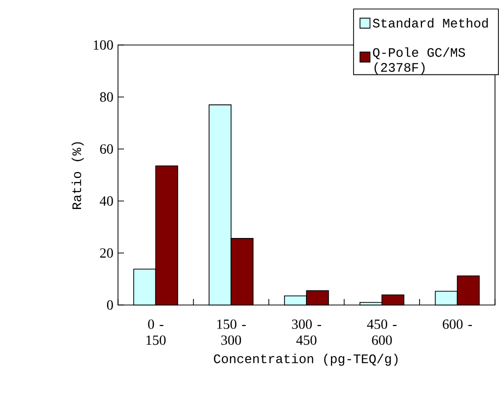  Describe the element at coordinates (381, 332) in the screenshot. I see `x-tick-label: 450 - 600` at that location.